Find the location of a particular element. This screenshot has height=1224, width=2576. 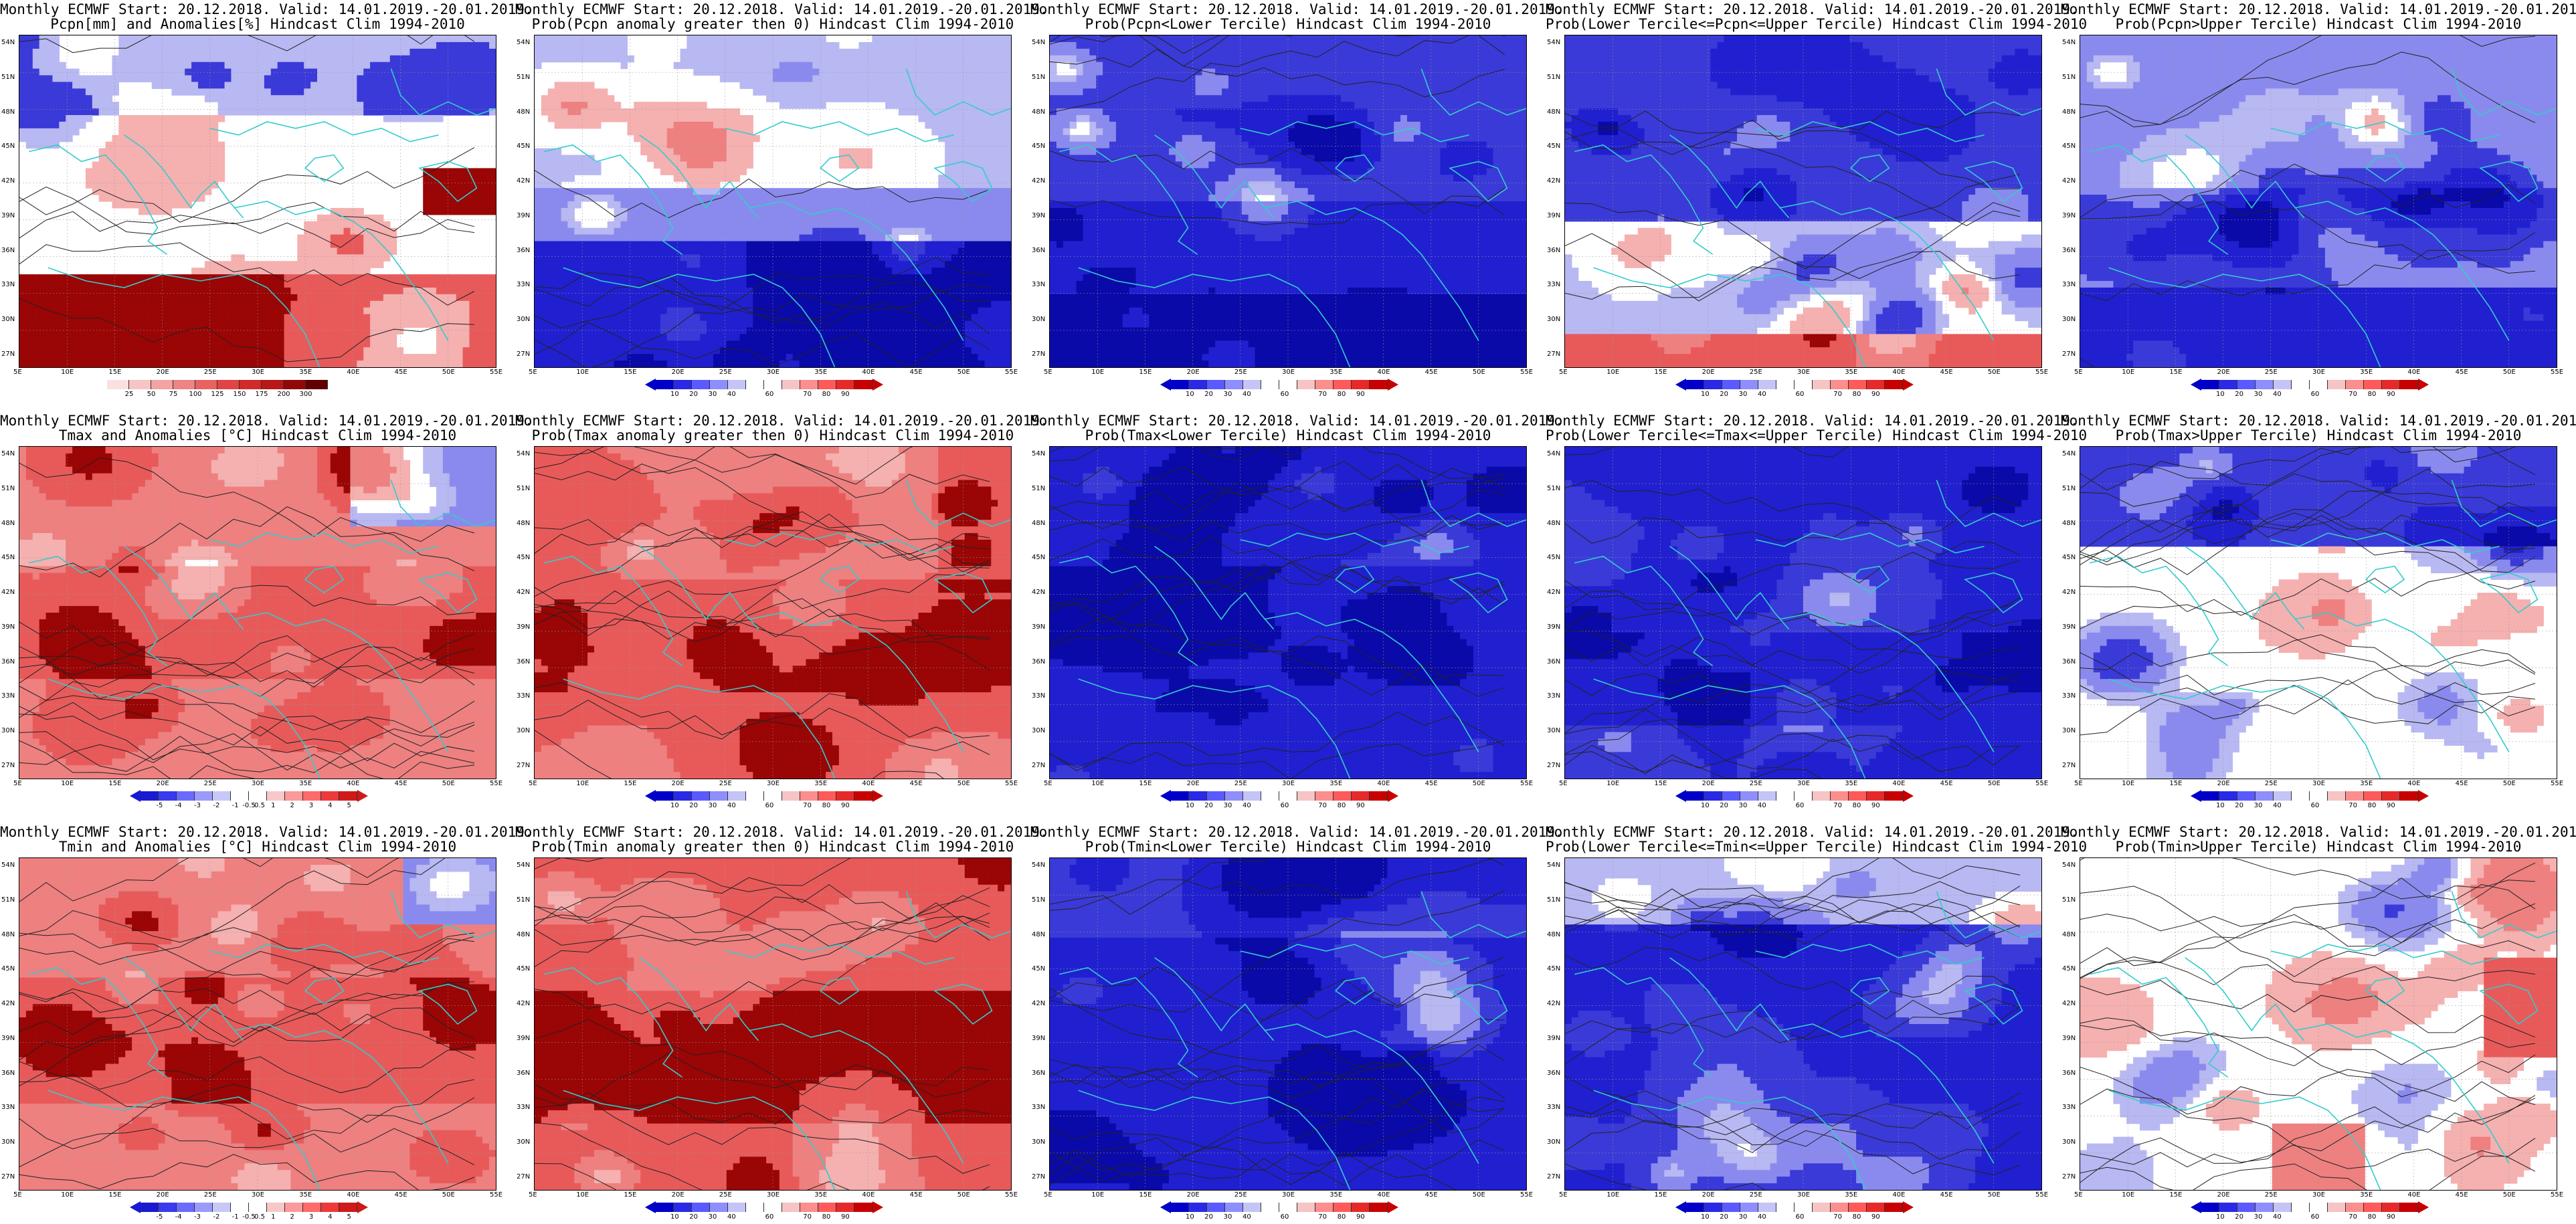

colorbar-tick-label: 1 is located at coordinates (273, 805).